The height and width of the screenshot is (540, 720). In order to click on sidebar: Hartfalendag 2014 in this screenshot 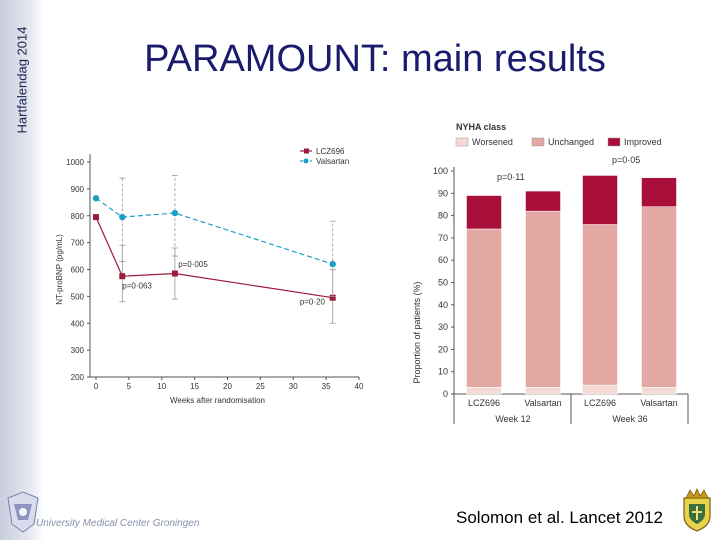, I will do `click(22, 270)`.